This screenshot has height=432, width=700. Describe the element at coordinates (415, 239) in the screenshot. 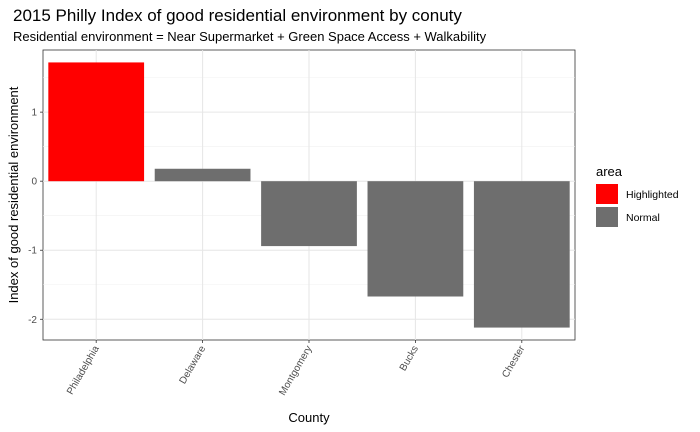

I see `bar-bucks` at that location.